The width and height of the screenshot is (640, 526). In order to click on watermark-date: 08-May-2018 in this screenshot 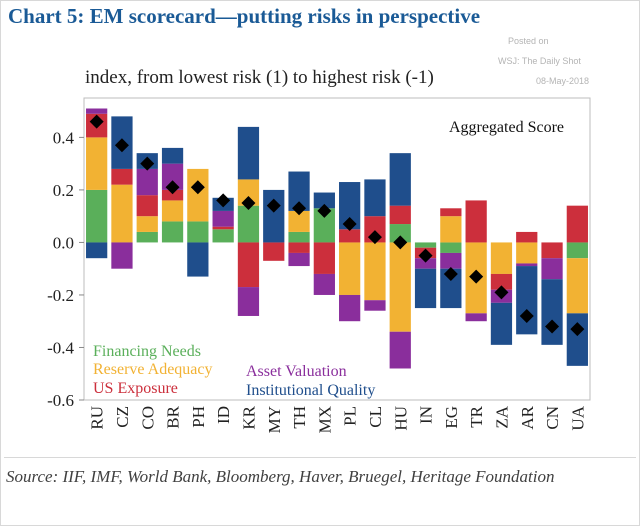, I will do `click(563, 81)`.